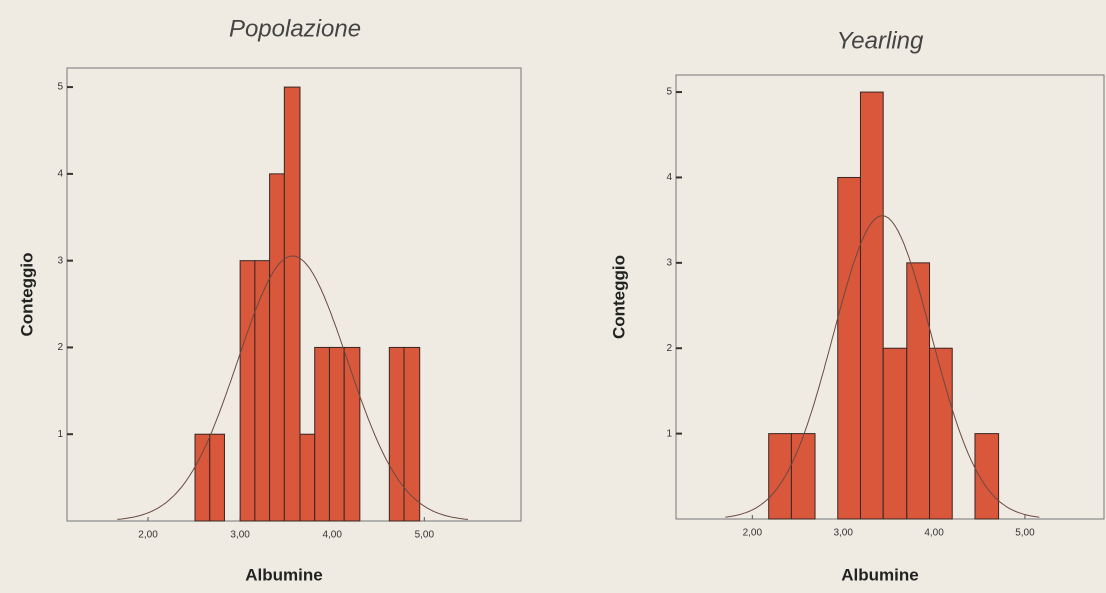 The image size is (1106, 593). What do you see at coordinates (295, 28) in the screenshot?
I see `chart-title: Popolazione` at bounding box center [295, 28].